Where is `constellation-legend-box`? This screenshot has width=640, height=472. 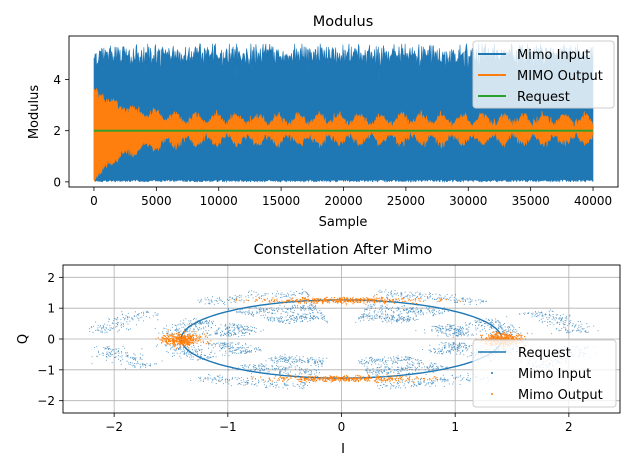
constellation-legend-box is located at coordinates (544, 373).